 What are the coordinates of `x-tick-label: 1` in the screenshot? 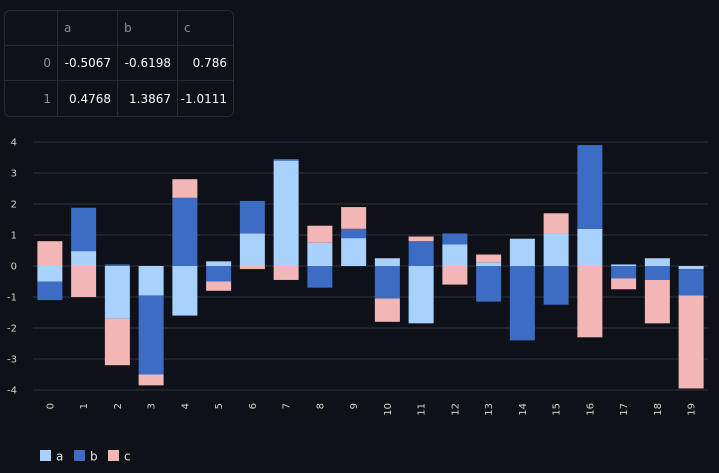 It's located at (84, 406).